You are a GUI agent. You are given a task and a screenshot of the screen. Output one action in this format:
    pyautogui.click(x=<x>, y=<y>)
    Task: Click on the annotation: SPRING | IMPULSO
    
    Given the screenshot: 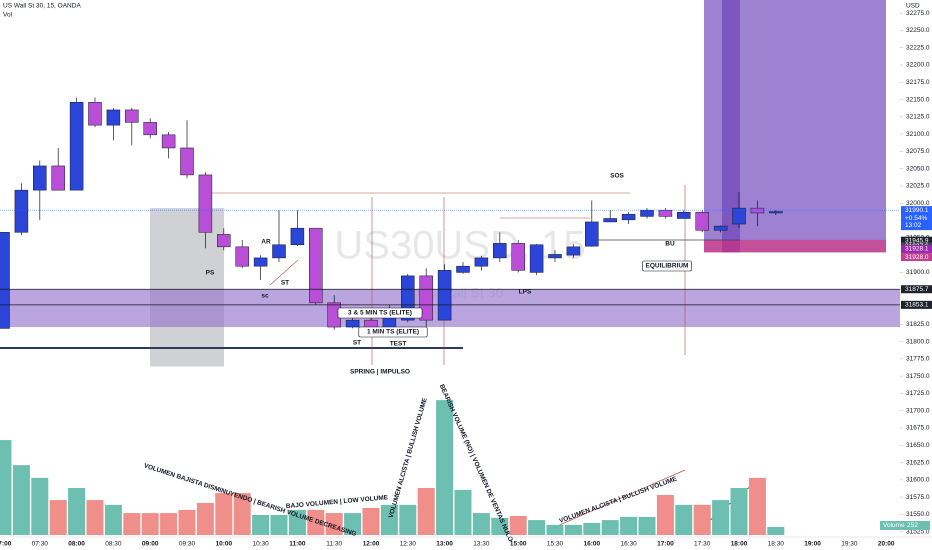 What is the action you would take?
    pyautogui.click(x=380, y=372)
    